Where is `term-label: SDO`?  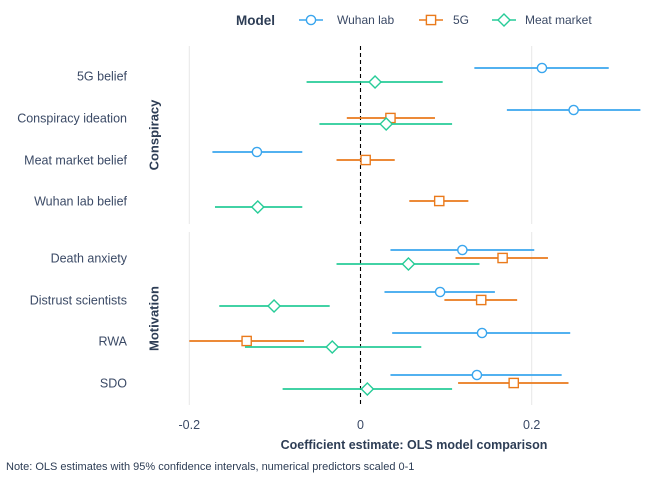 term-label: SDO is located at coordinates (113, 384).